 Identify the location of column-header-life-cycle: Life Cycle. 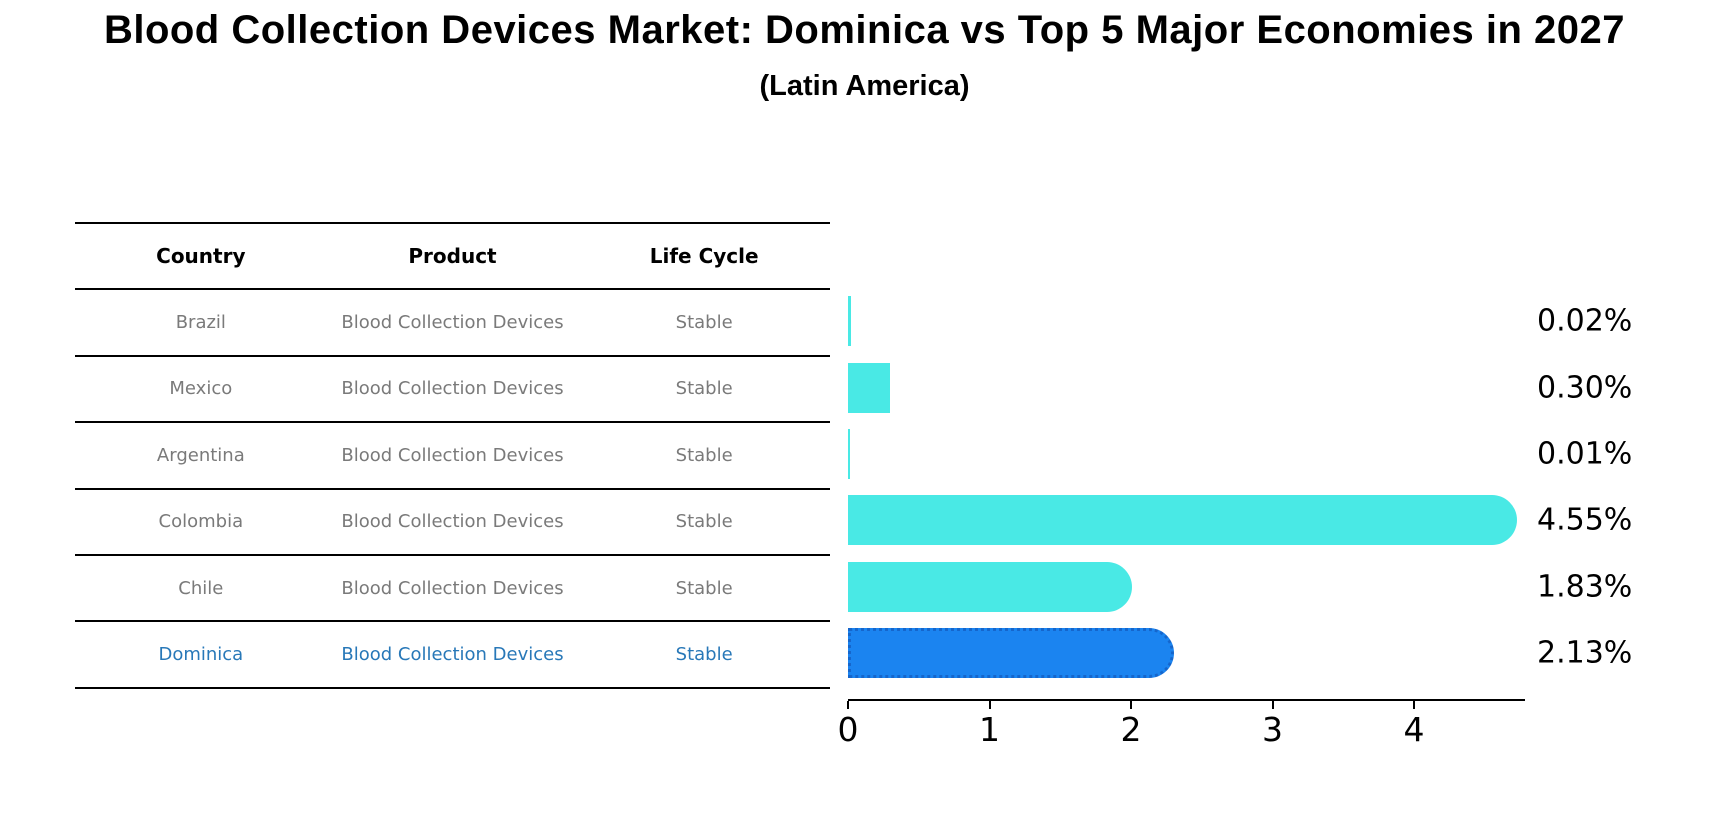
(704, 256).